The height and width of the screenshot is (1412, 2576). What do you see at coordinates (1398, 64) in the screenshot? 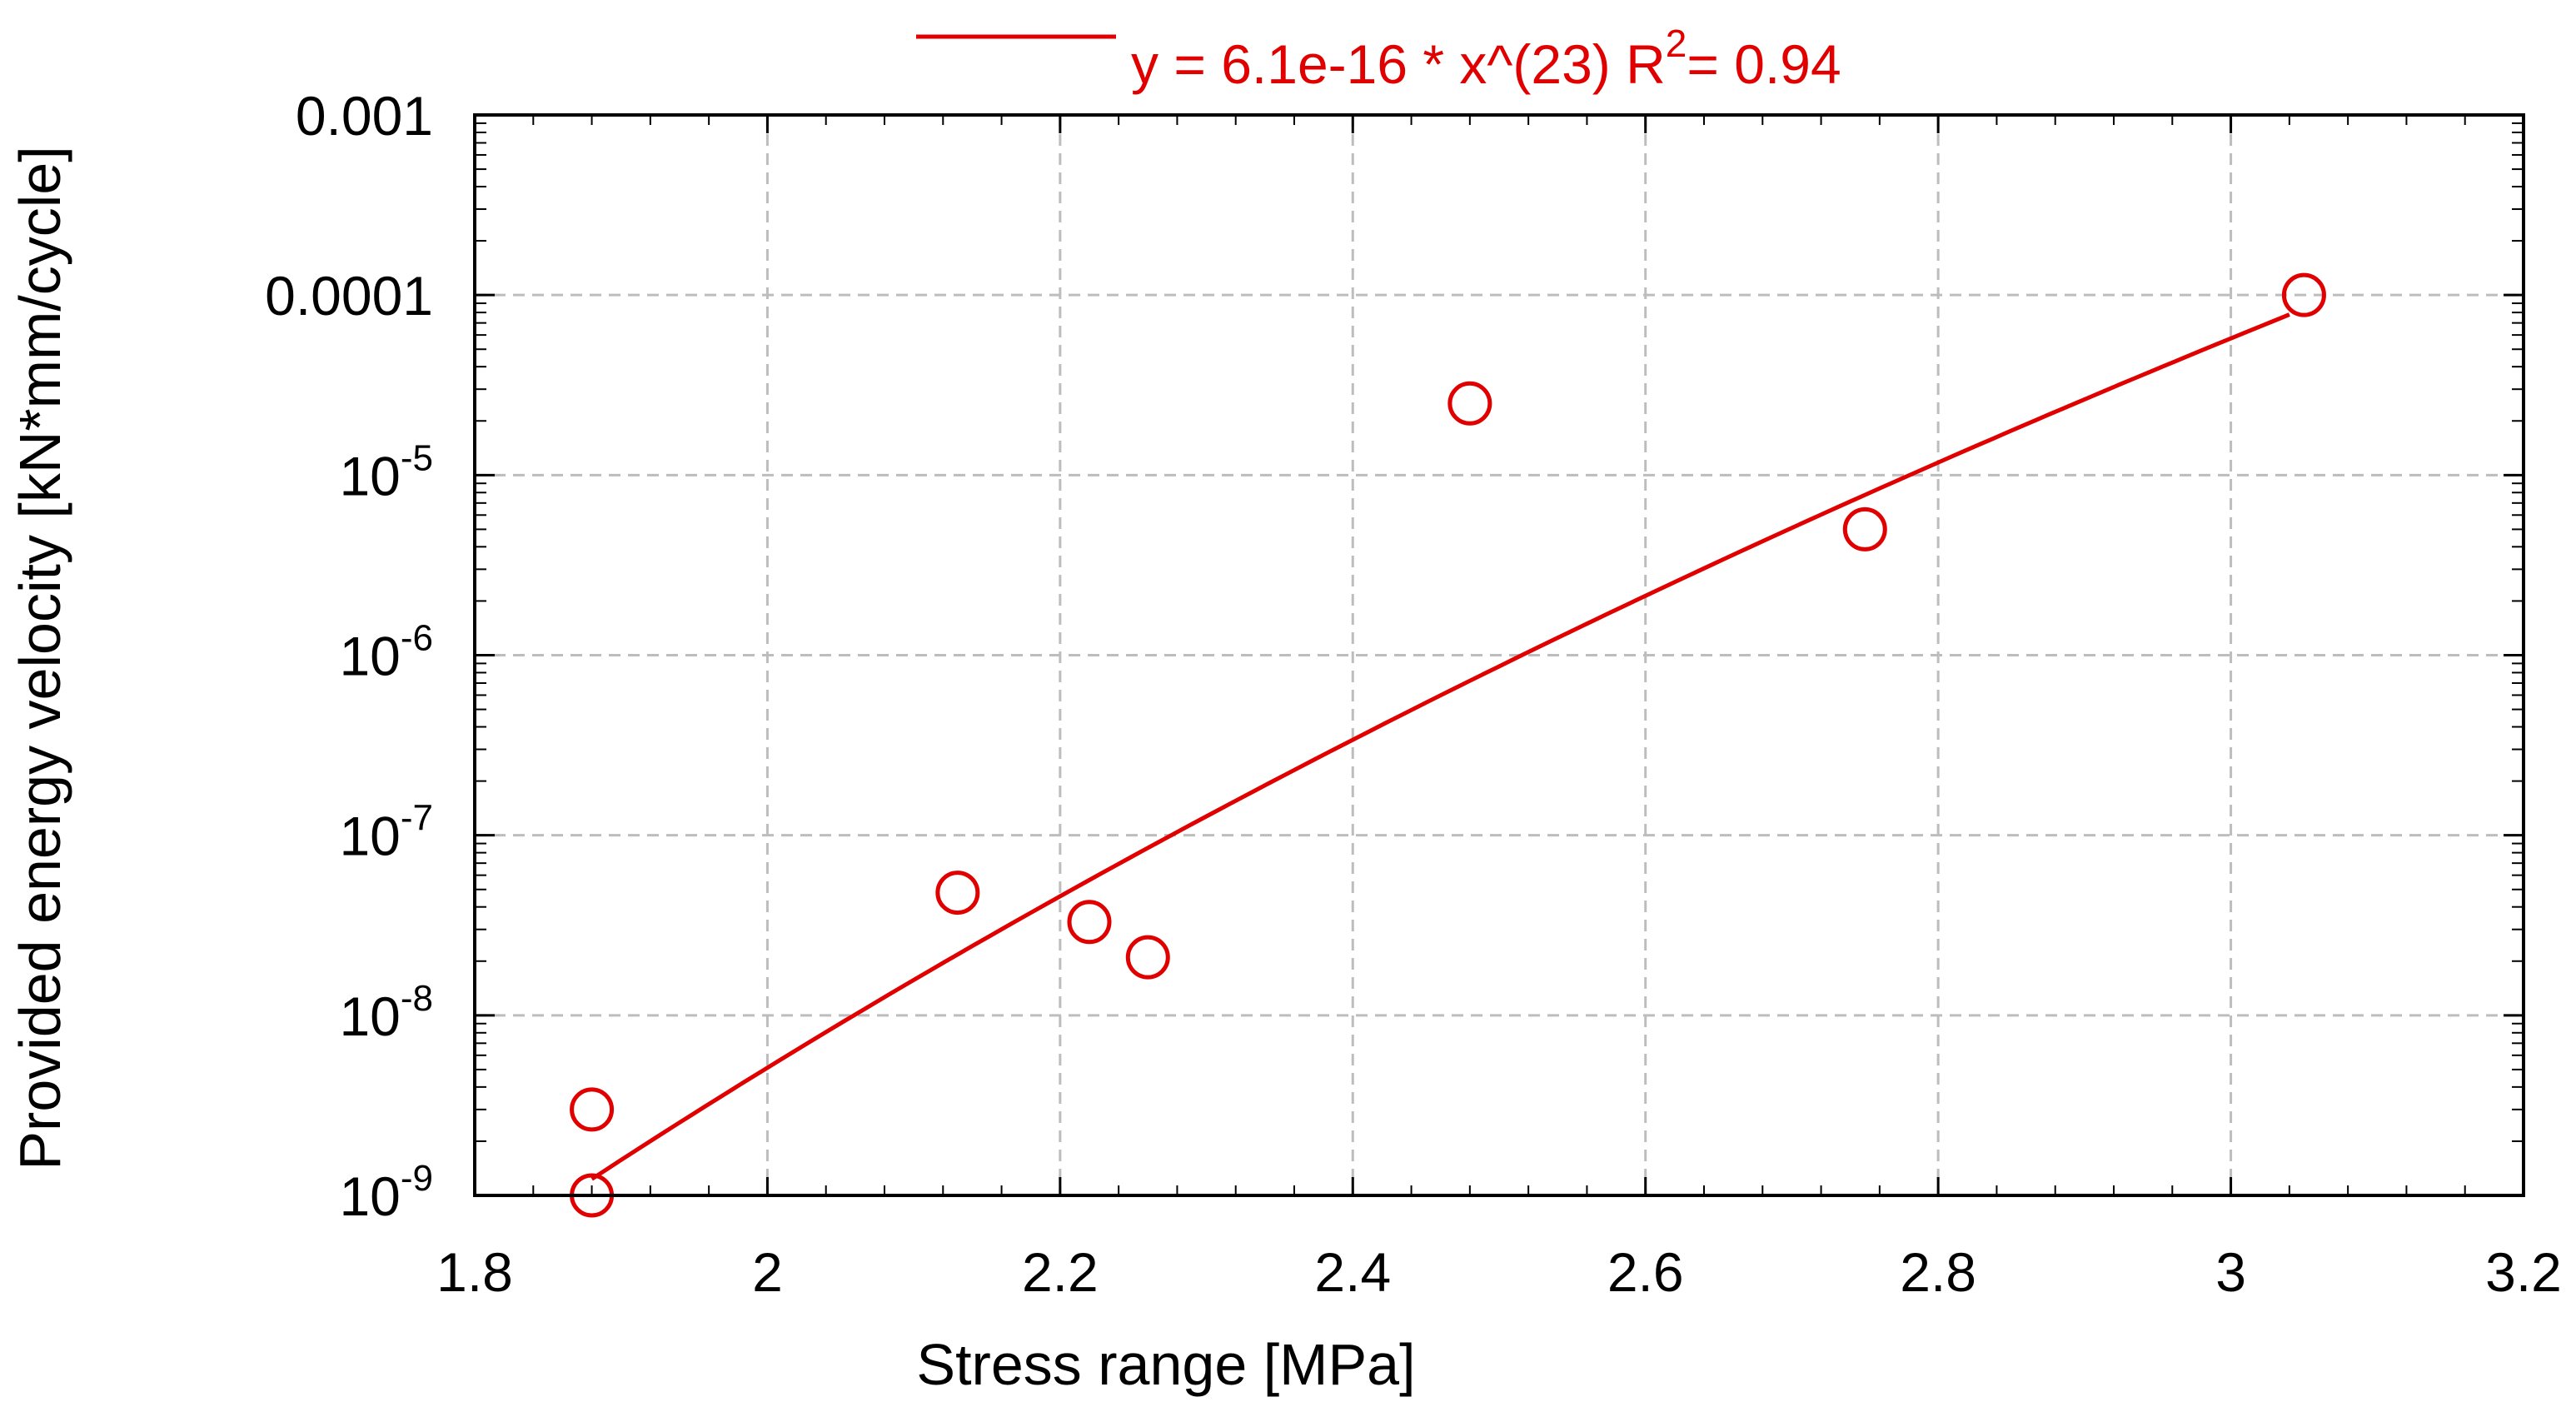
I see `legend-equation: y = 6.1e-16 * x^(23) R` at bounding box center [1398, 64].